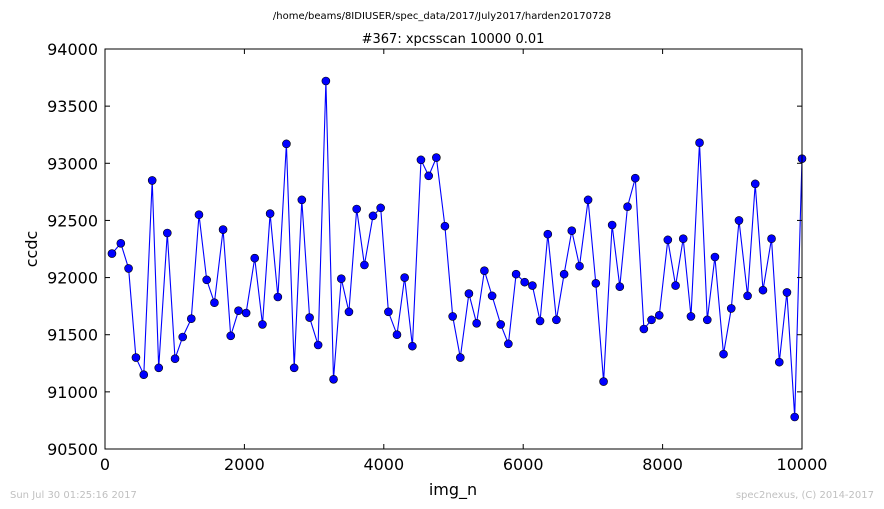  What do you see at coordinates (802, 464) in the screenshot?
I see `x-tick-label: 10000` at bounding box center [802, 464].